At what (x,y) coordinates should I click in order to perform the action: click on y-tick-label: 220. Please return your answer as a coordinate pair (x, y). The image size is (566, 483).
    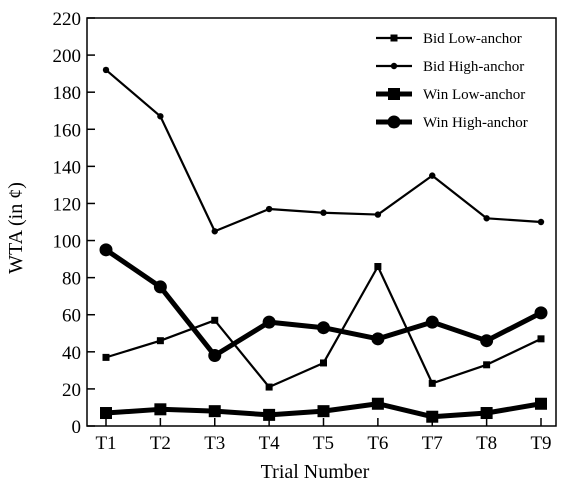
    Looking at the image, I should click on (67, 19).